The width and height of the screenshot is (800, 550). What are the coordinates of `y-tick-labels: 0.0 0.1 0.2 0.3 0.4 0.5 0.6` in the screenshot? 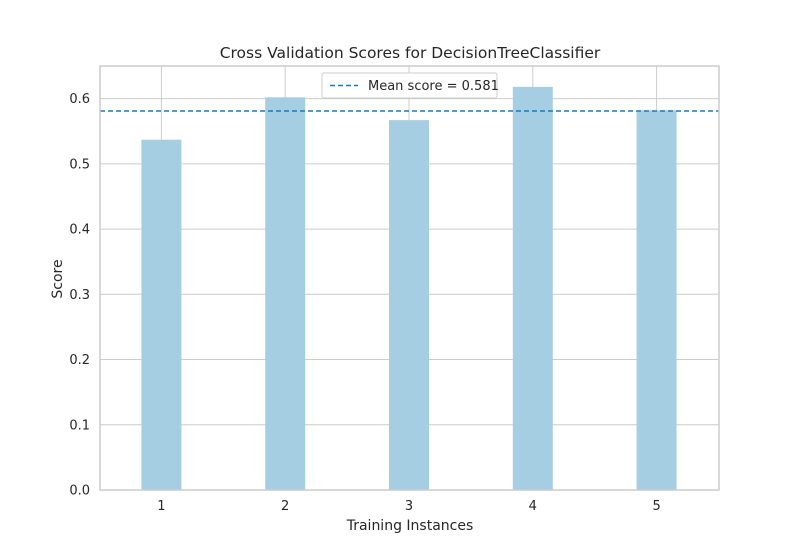 It's located at (79, 295).